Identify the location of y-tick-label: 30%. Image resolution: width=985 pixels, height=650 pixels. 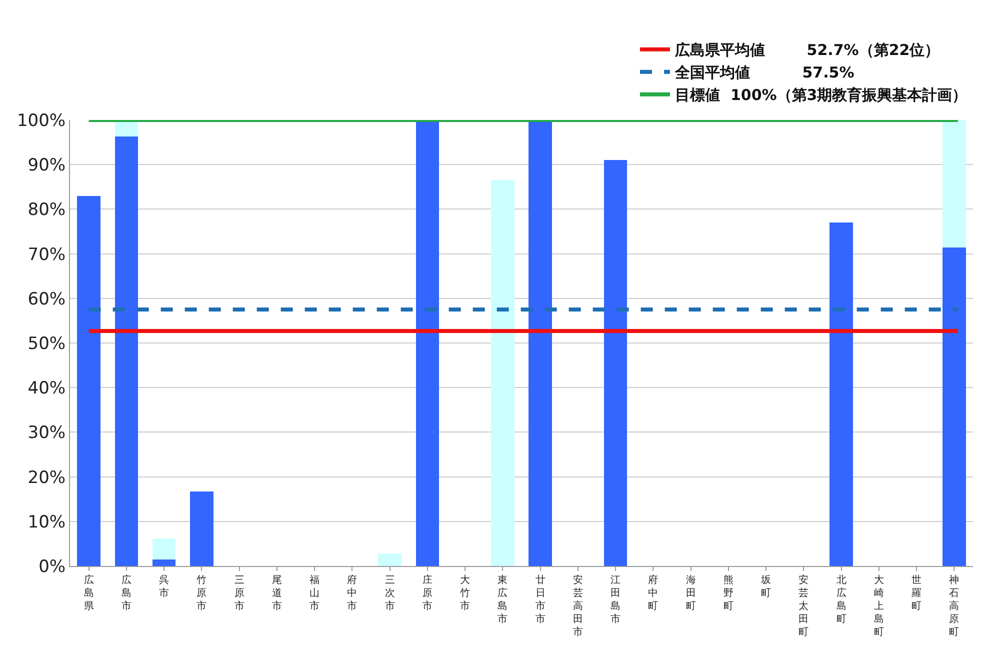
(47, 433).